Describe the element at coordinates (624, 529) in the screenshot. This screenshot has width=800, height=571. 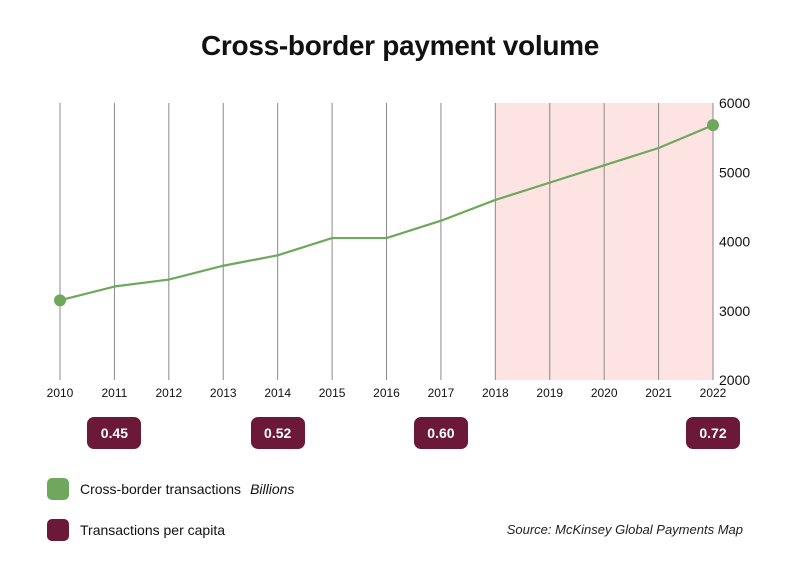
I see `source-note: Source: McKinsey Global Payments Map` at that location.